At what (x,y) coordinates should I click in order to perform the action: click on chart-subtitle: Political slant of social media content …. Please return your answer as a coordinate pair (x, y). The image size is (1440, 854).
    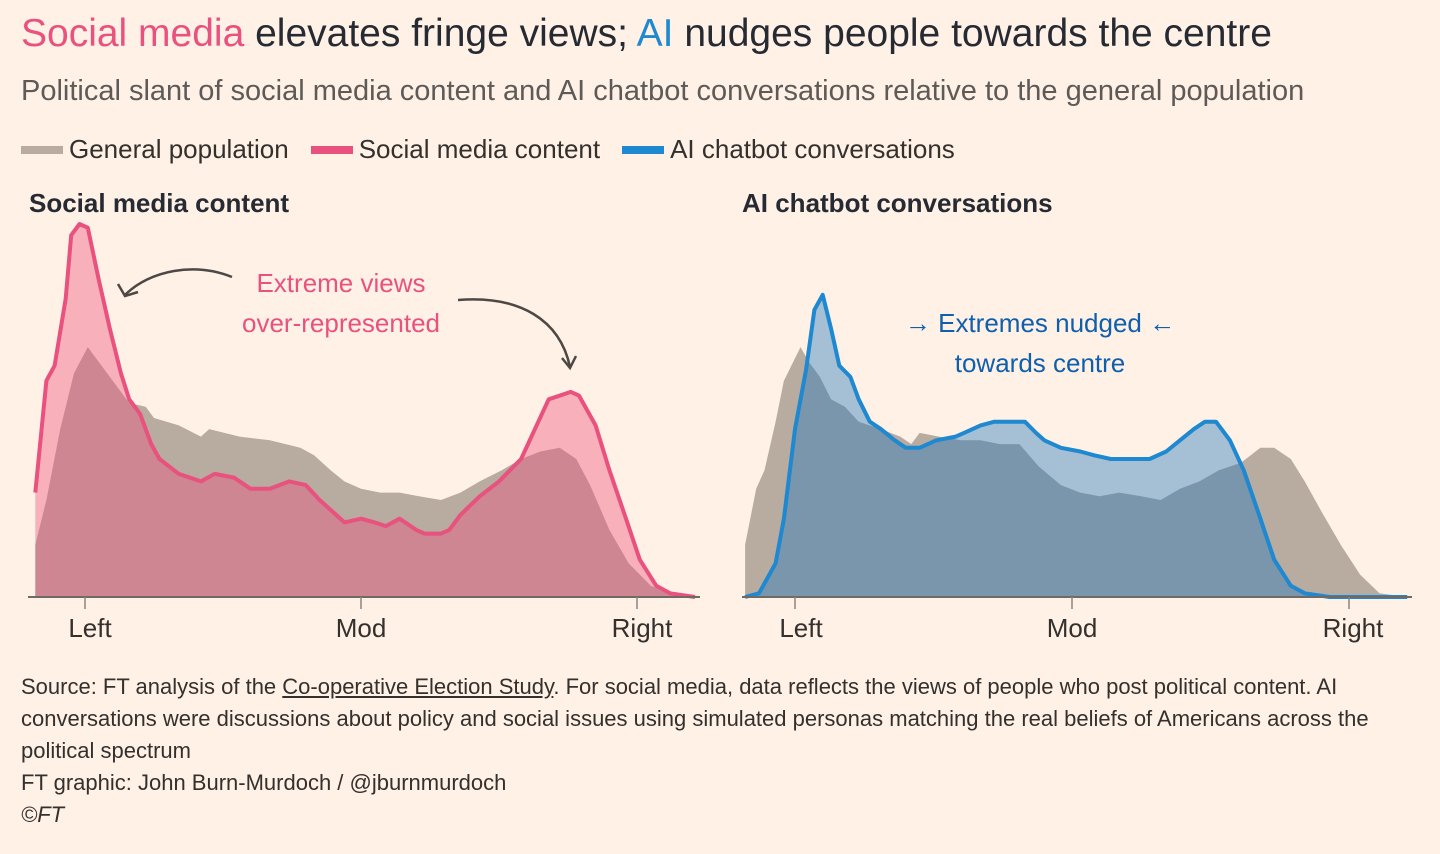
    Looking at the image, I should click on (663, 91).